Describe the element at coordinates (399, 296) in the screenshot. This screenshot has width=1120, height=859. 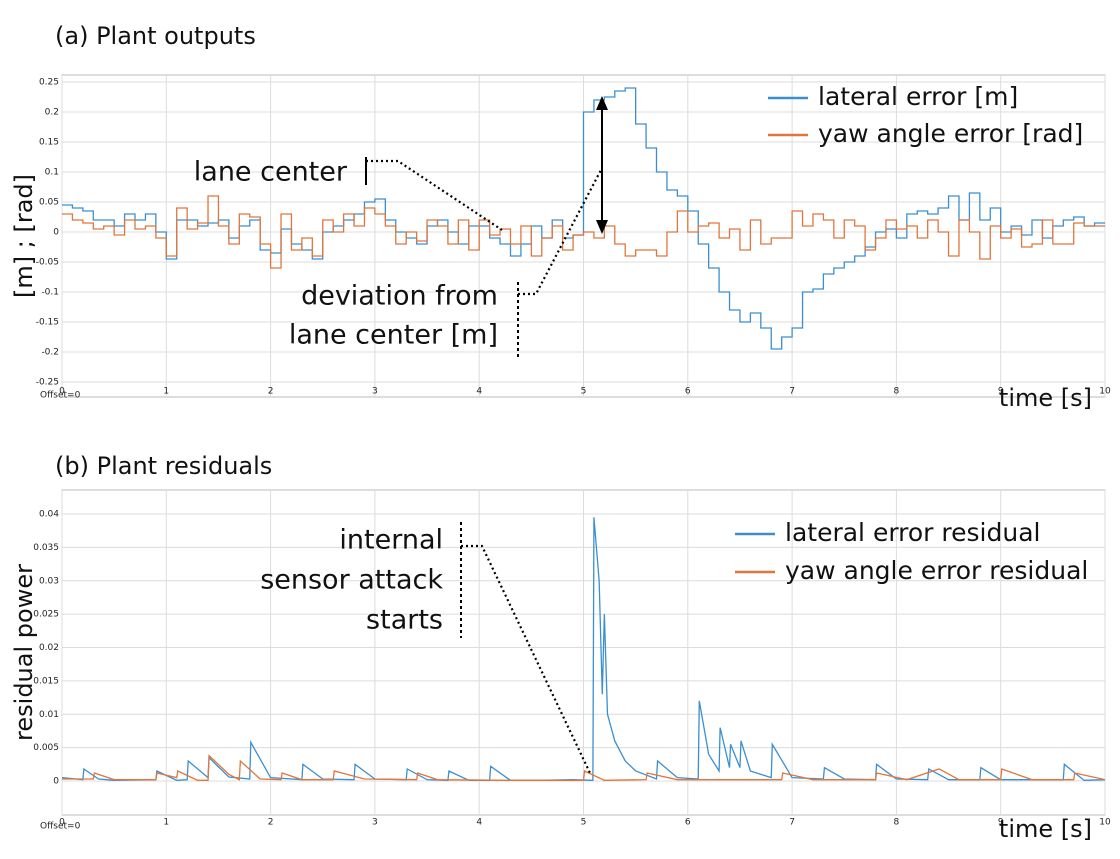
I see `annotation: deviation from` at that location.